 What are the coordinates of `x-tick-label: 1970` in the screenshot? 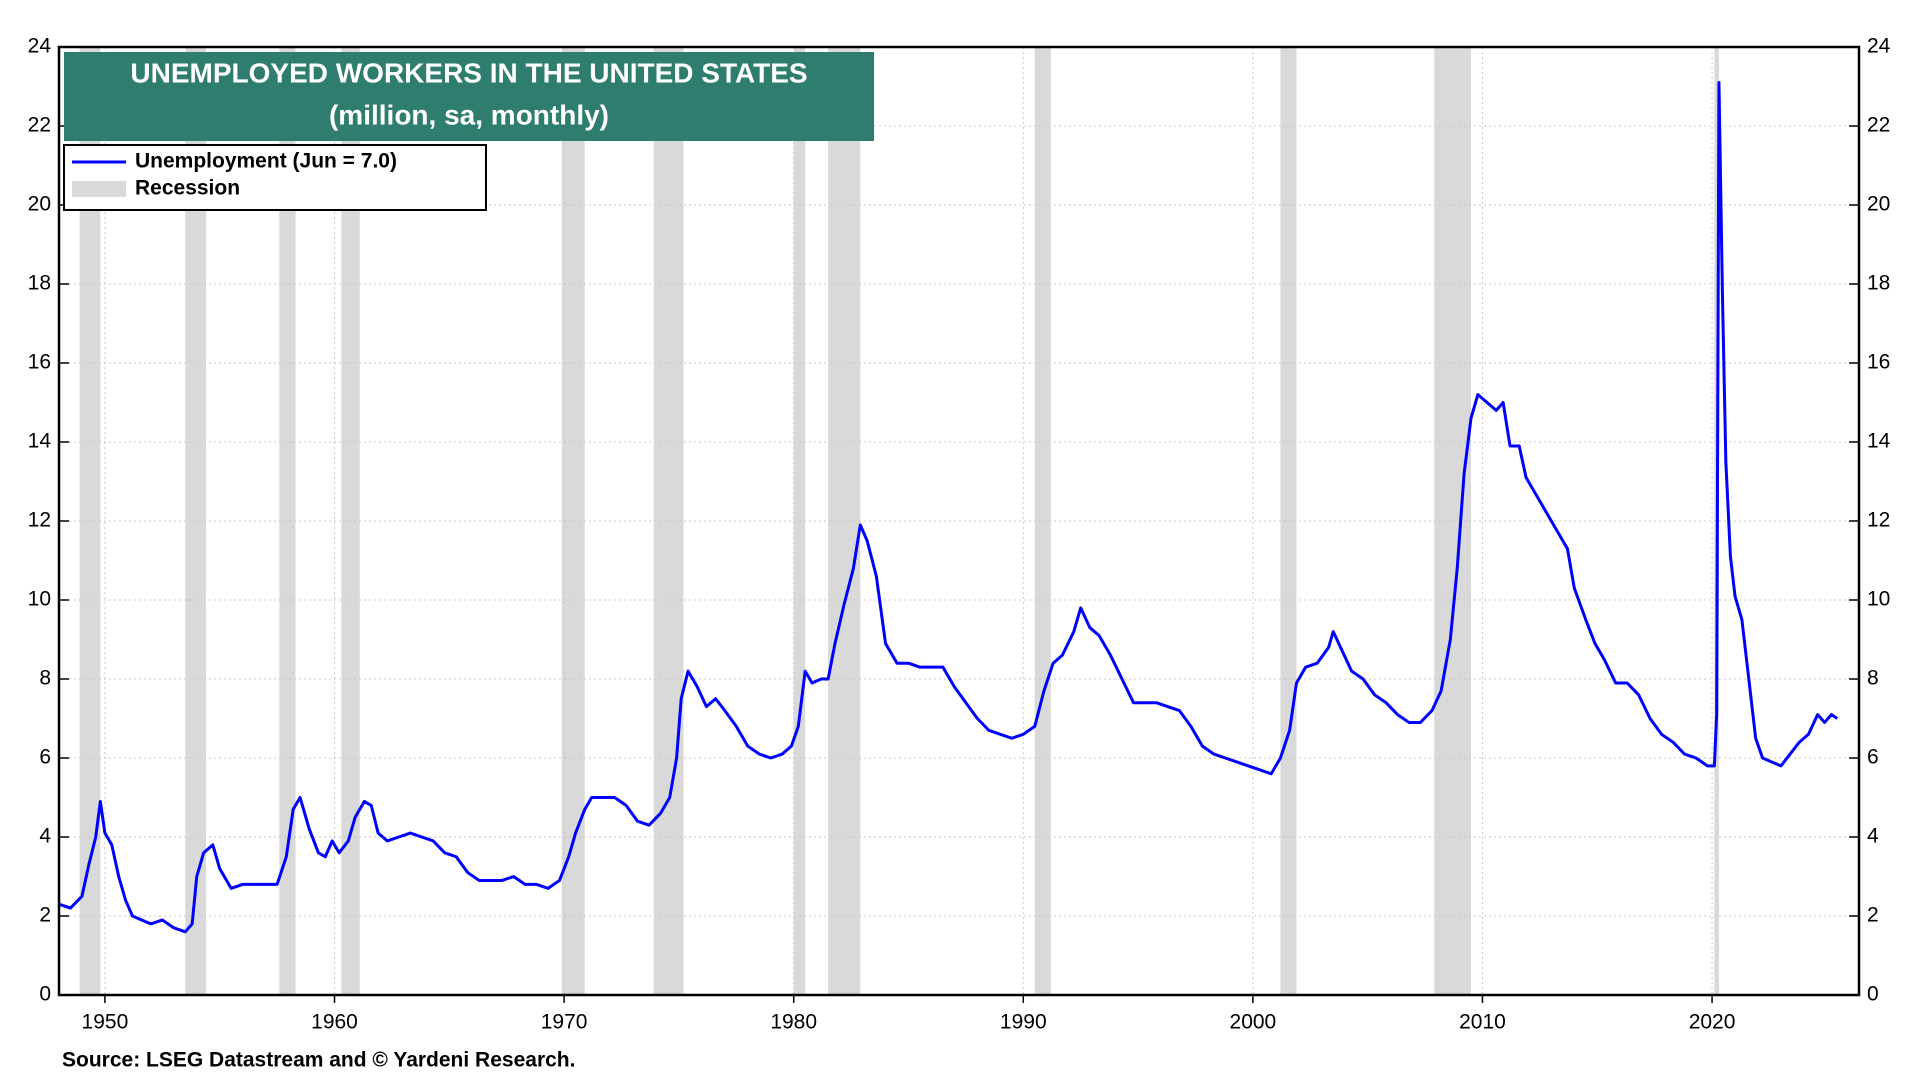 It's located at (564, 1022).